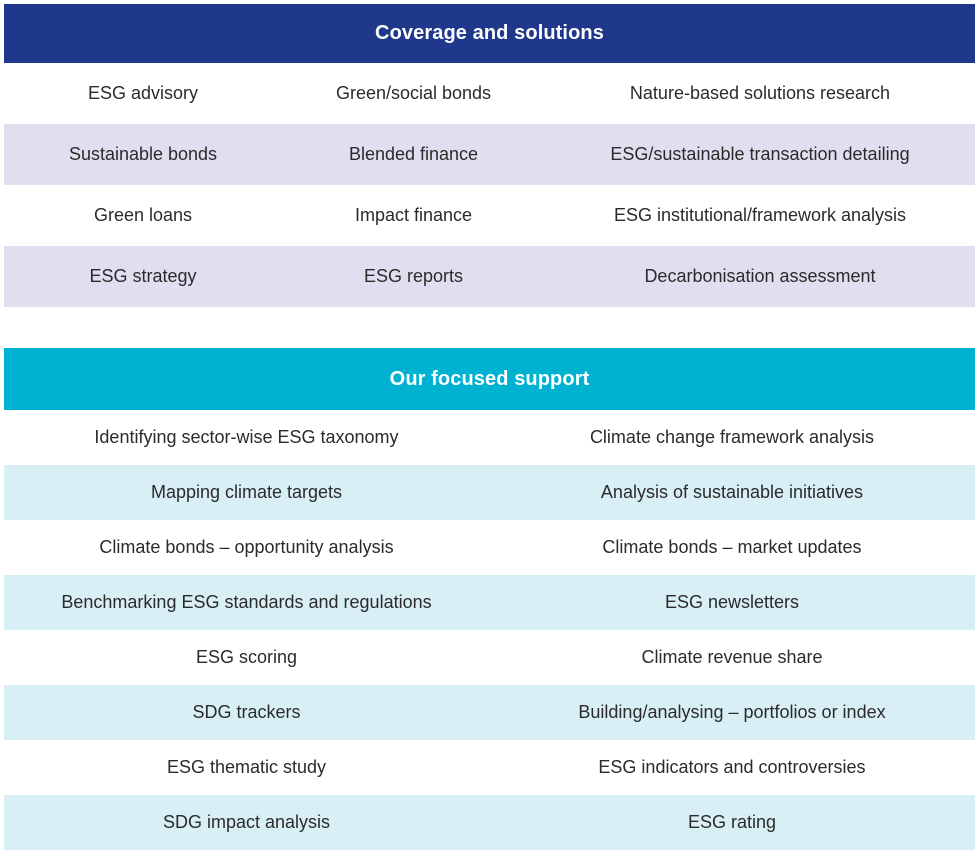 The height and width of the screenshot is (859, 980). Describe the element at coordinates (246, 492) in the screenshot. I see `table-cell: Mapping climate targets` at that location.